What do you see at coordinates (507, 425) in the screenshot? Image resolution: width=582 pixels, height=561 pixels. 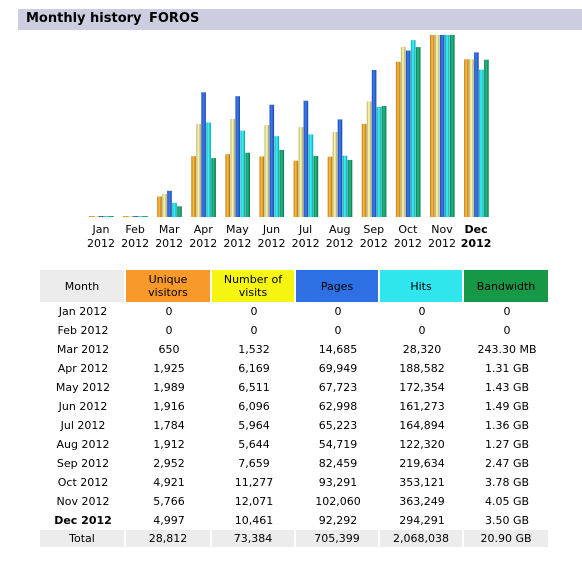 I see `cell-bandwidth: 1.36 GB` at bounding box center [507, 425].